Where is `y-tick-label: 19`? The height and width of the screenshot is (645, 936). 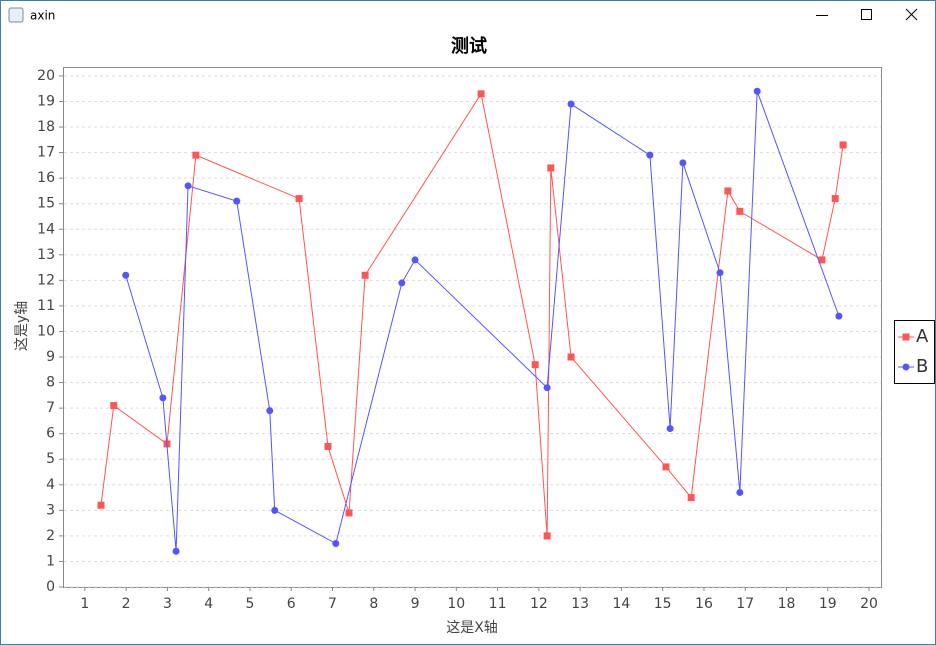
y-tick-label: 19 is located at coordinates (46, 101).